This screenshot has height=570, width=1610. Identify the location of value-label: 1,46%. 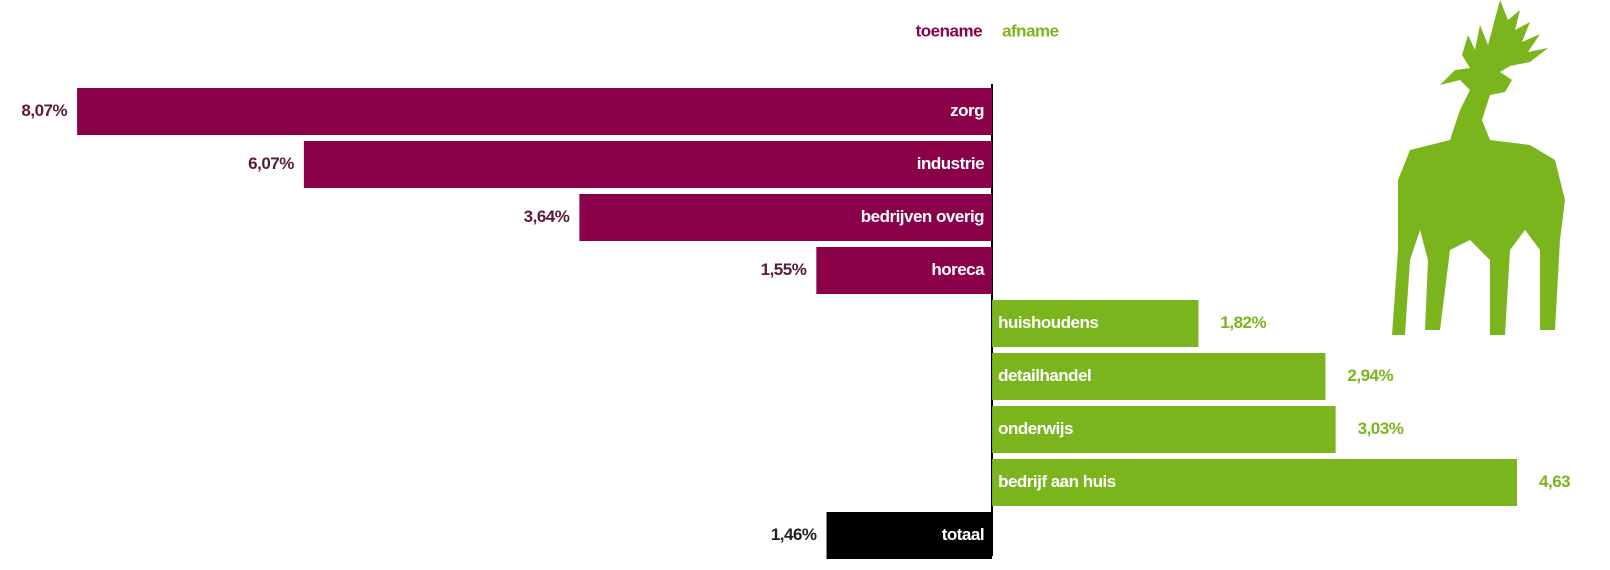
(794, 534).